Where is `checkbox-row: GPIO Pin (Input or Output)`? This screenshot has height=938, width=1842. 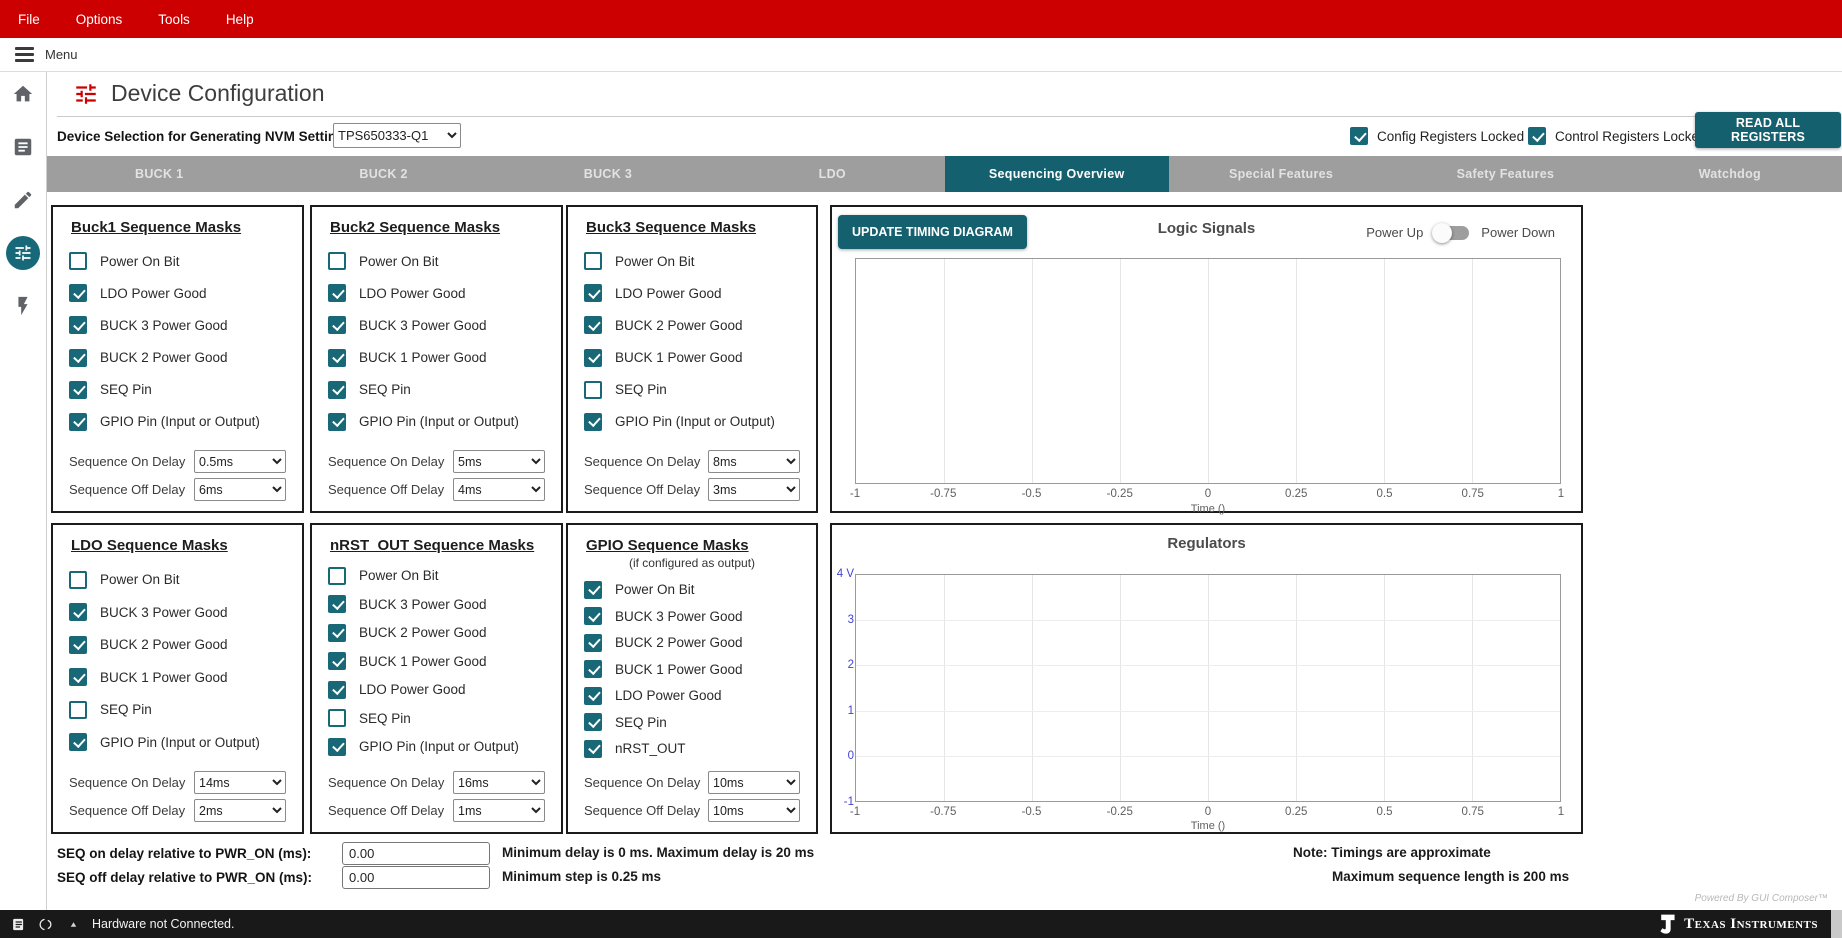 checkbox-row: GPIO Pin (Input or Output) is located at coordinates (436, 746).